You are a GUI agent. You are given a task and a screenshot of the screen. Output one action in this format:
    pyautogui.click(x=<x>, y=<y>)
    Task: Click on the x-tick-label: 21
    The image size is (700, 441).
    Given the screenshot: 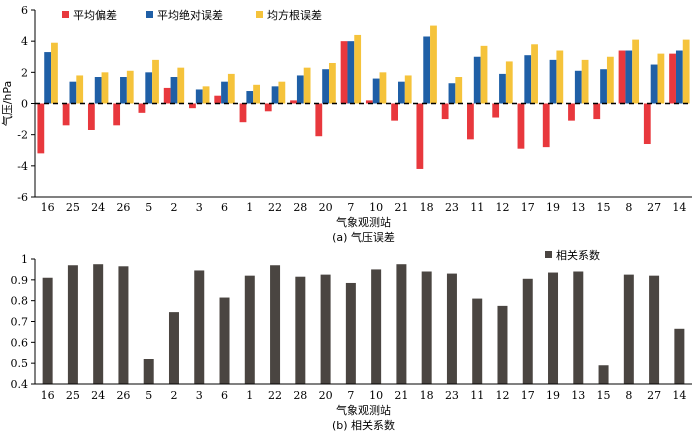 What is the action you would take?
    pyautogui.click(x=401, y=207)
    